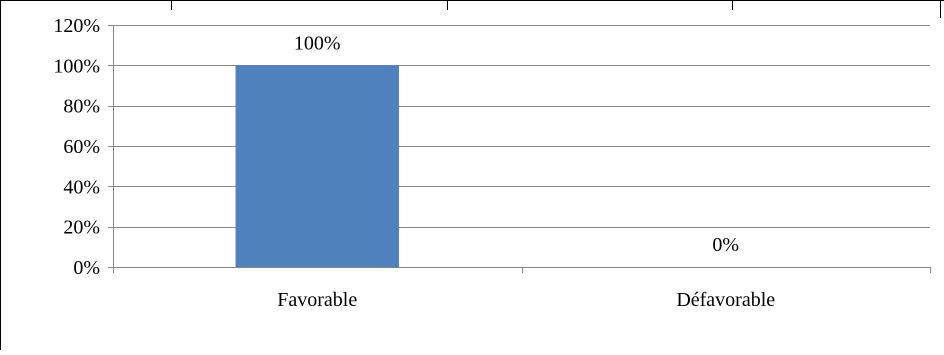 This screenshot has height=355, width=944. I want to click on y-tick-label: 80%, so click(81, 107).